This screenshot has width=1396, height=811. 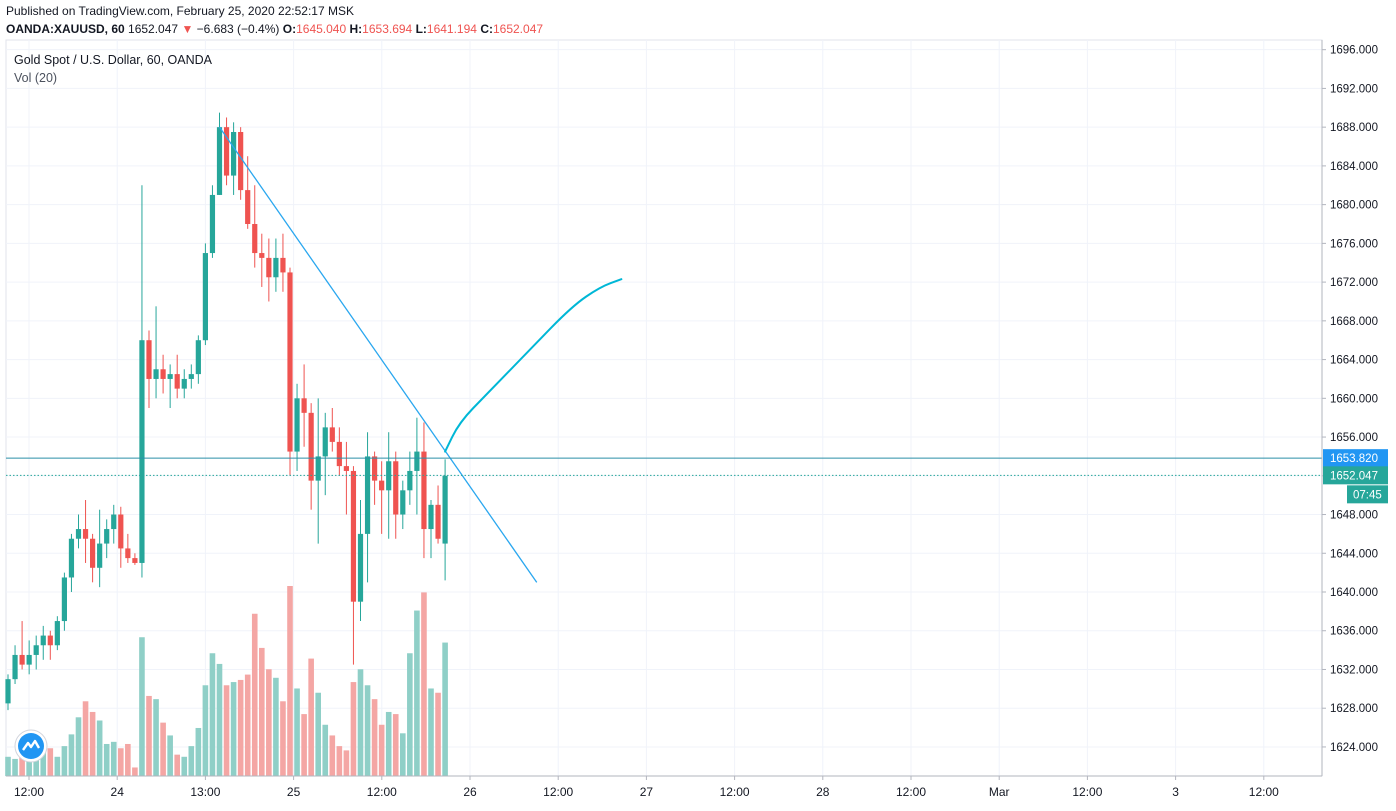 I want to click on chart-legend-title: Gold Spot / U.S. Dollar, 60, OANDA, so click(x=113, y=60).